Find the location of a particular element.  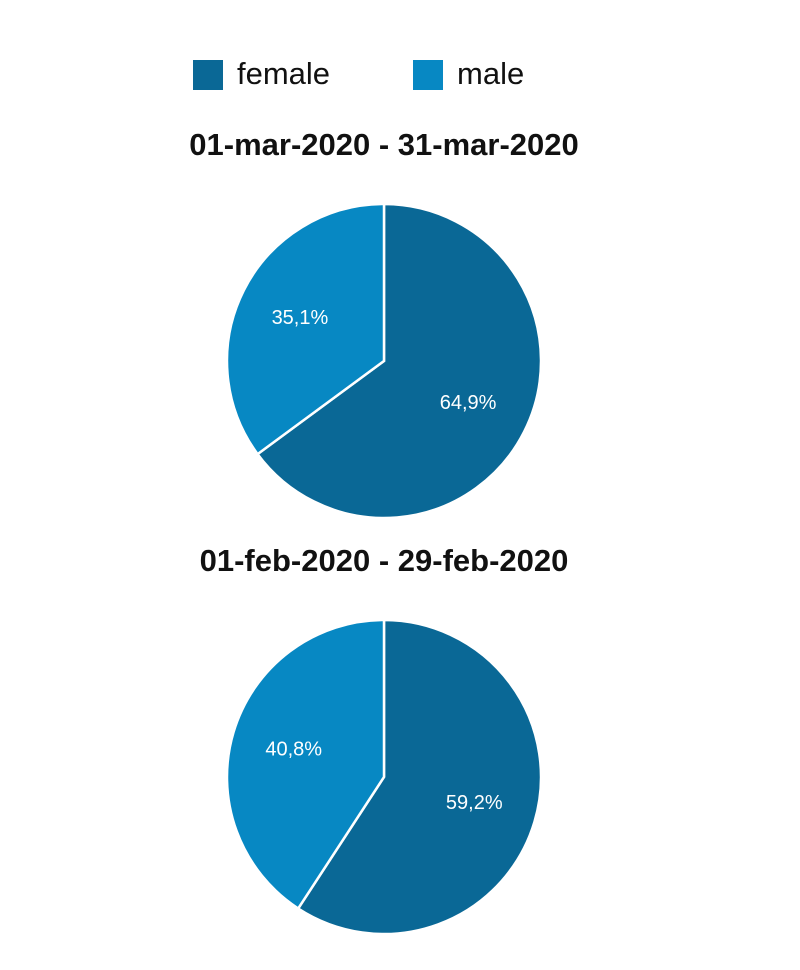

legend-label: female is located at coordinates (283, 73).